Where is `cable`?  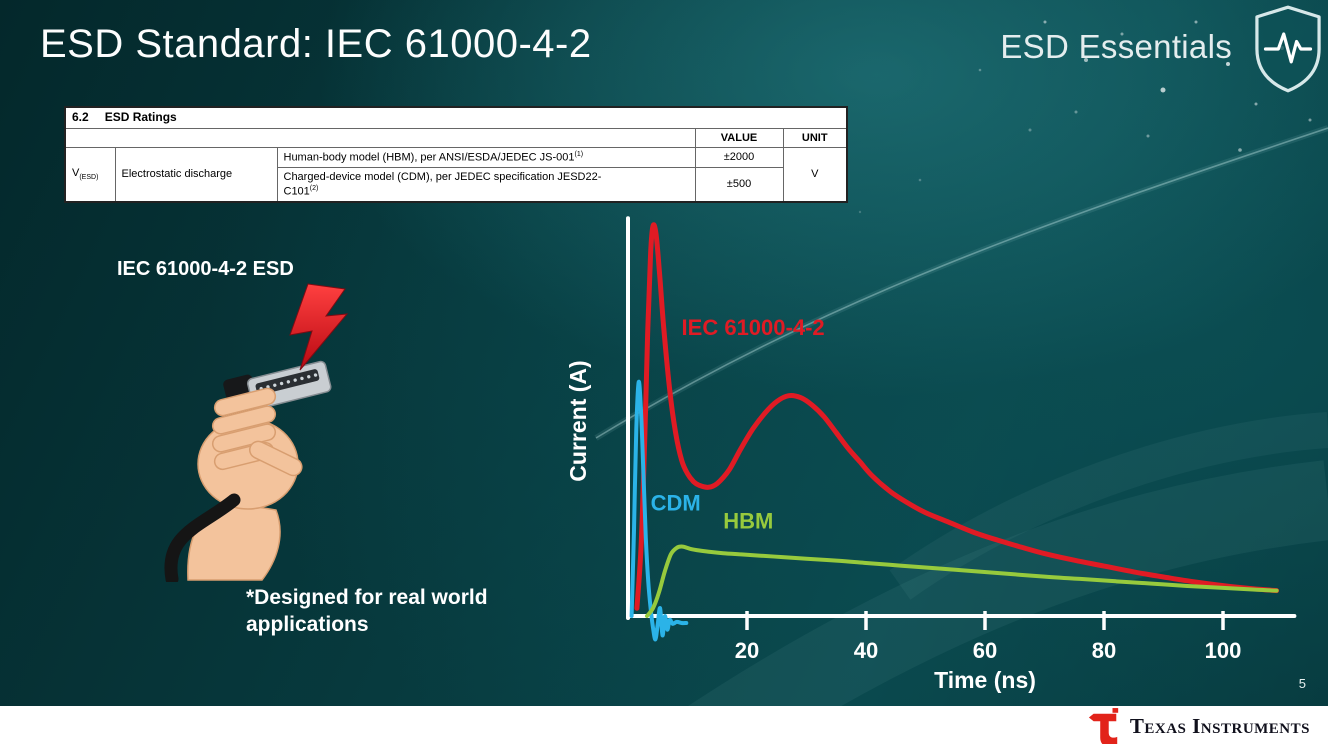
cable is located at coordinates (202, 537).